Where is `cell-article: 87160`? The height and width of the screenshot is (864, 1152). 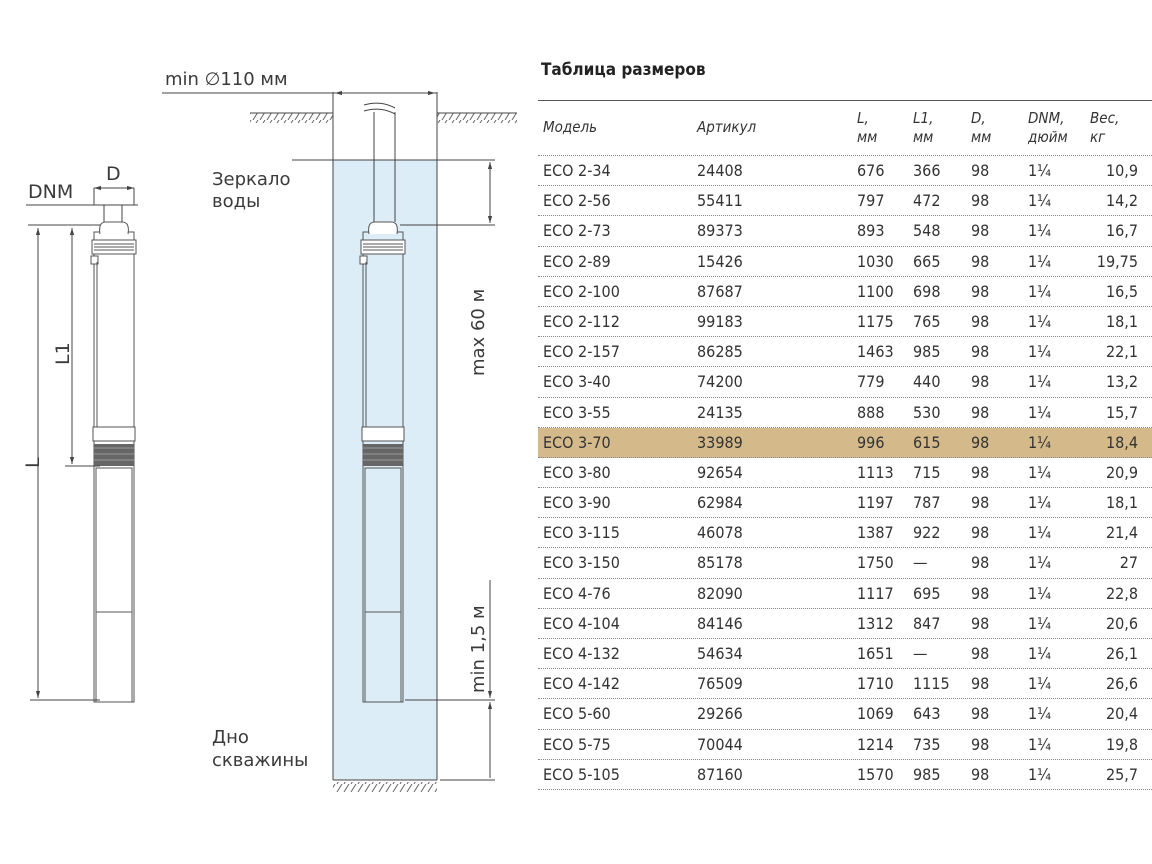 cell-article: 87160 is located at coordinates (720, 774).